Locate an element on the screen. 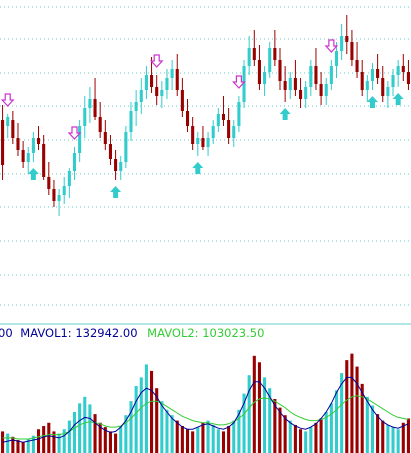 The image size is (411, 453). mavol1-line is located at coordinates (205, 409).